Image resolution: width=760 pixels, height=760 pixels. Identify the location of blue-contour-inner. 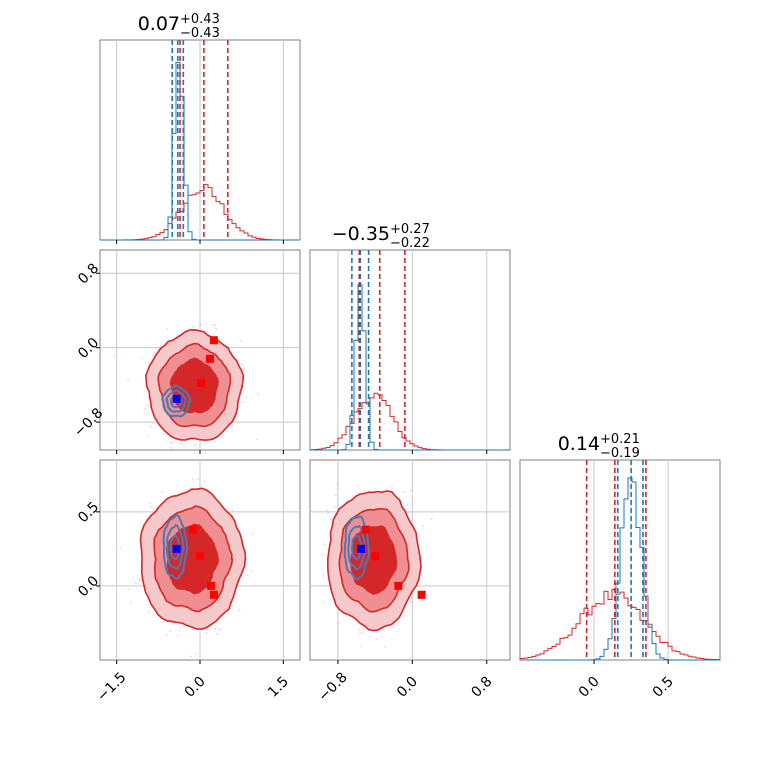
(175, 547).